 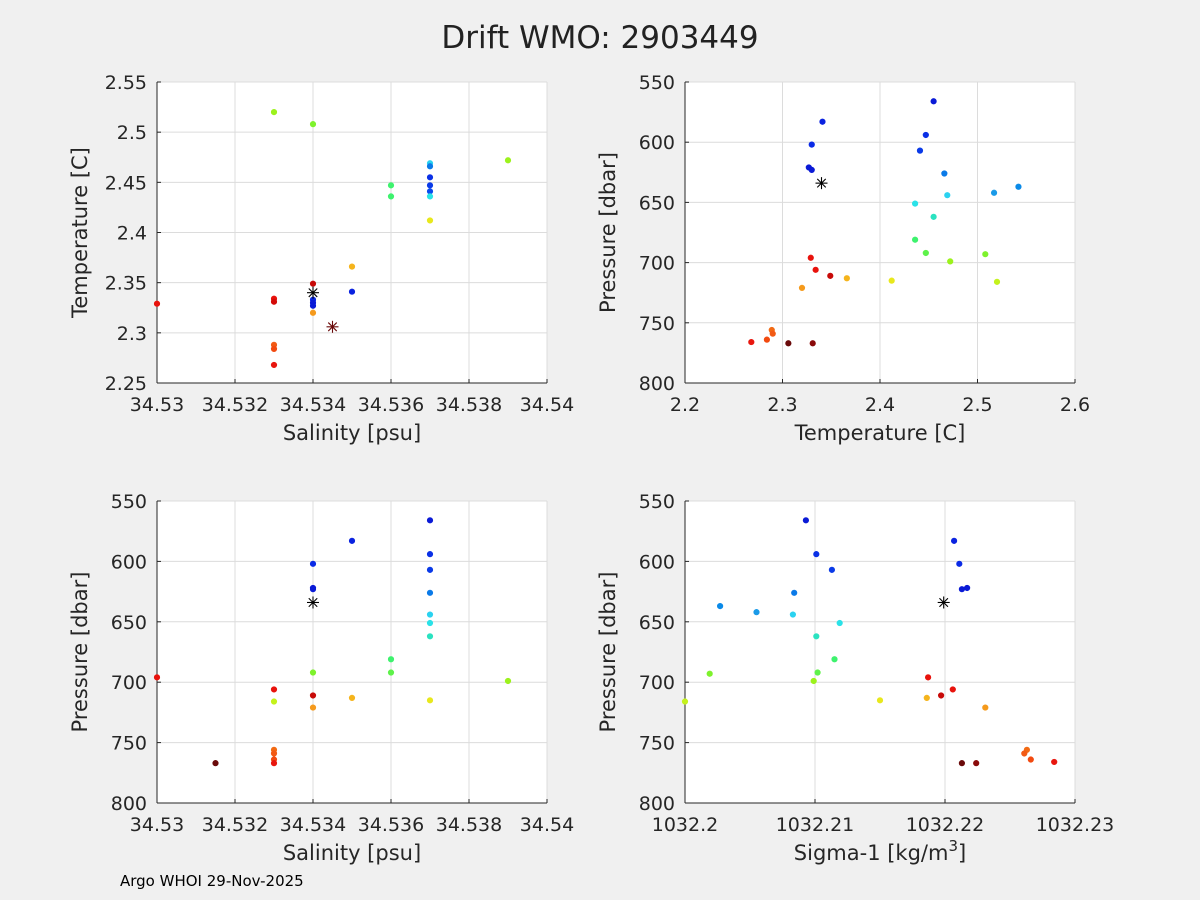 I want to click on figure-title: Drift WMO: 2903449, so click(x=599, y=38).